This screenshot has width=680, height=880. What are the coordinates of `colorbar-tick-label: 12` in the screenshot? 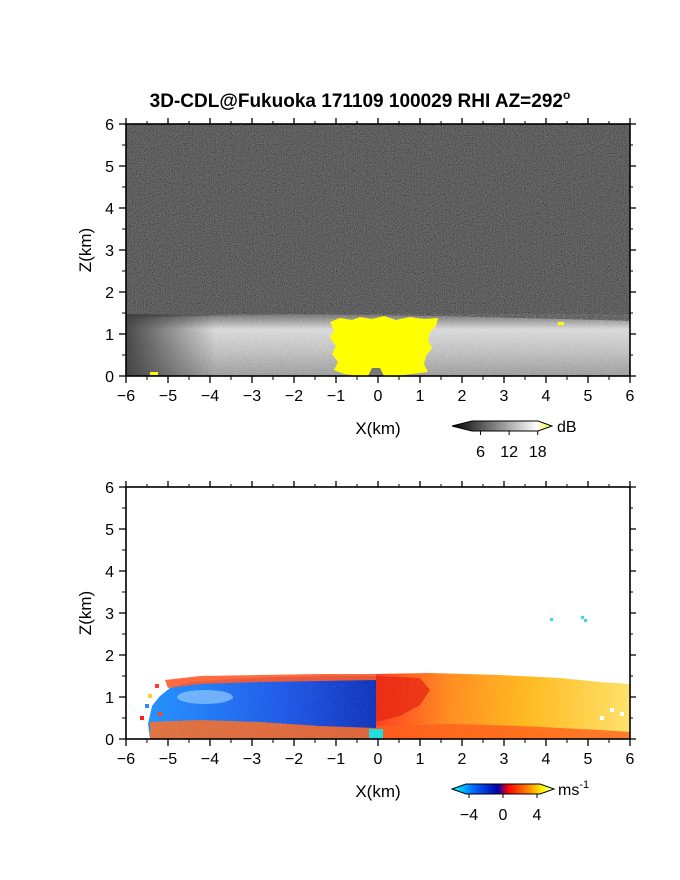 It's located at (509, 452).